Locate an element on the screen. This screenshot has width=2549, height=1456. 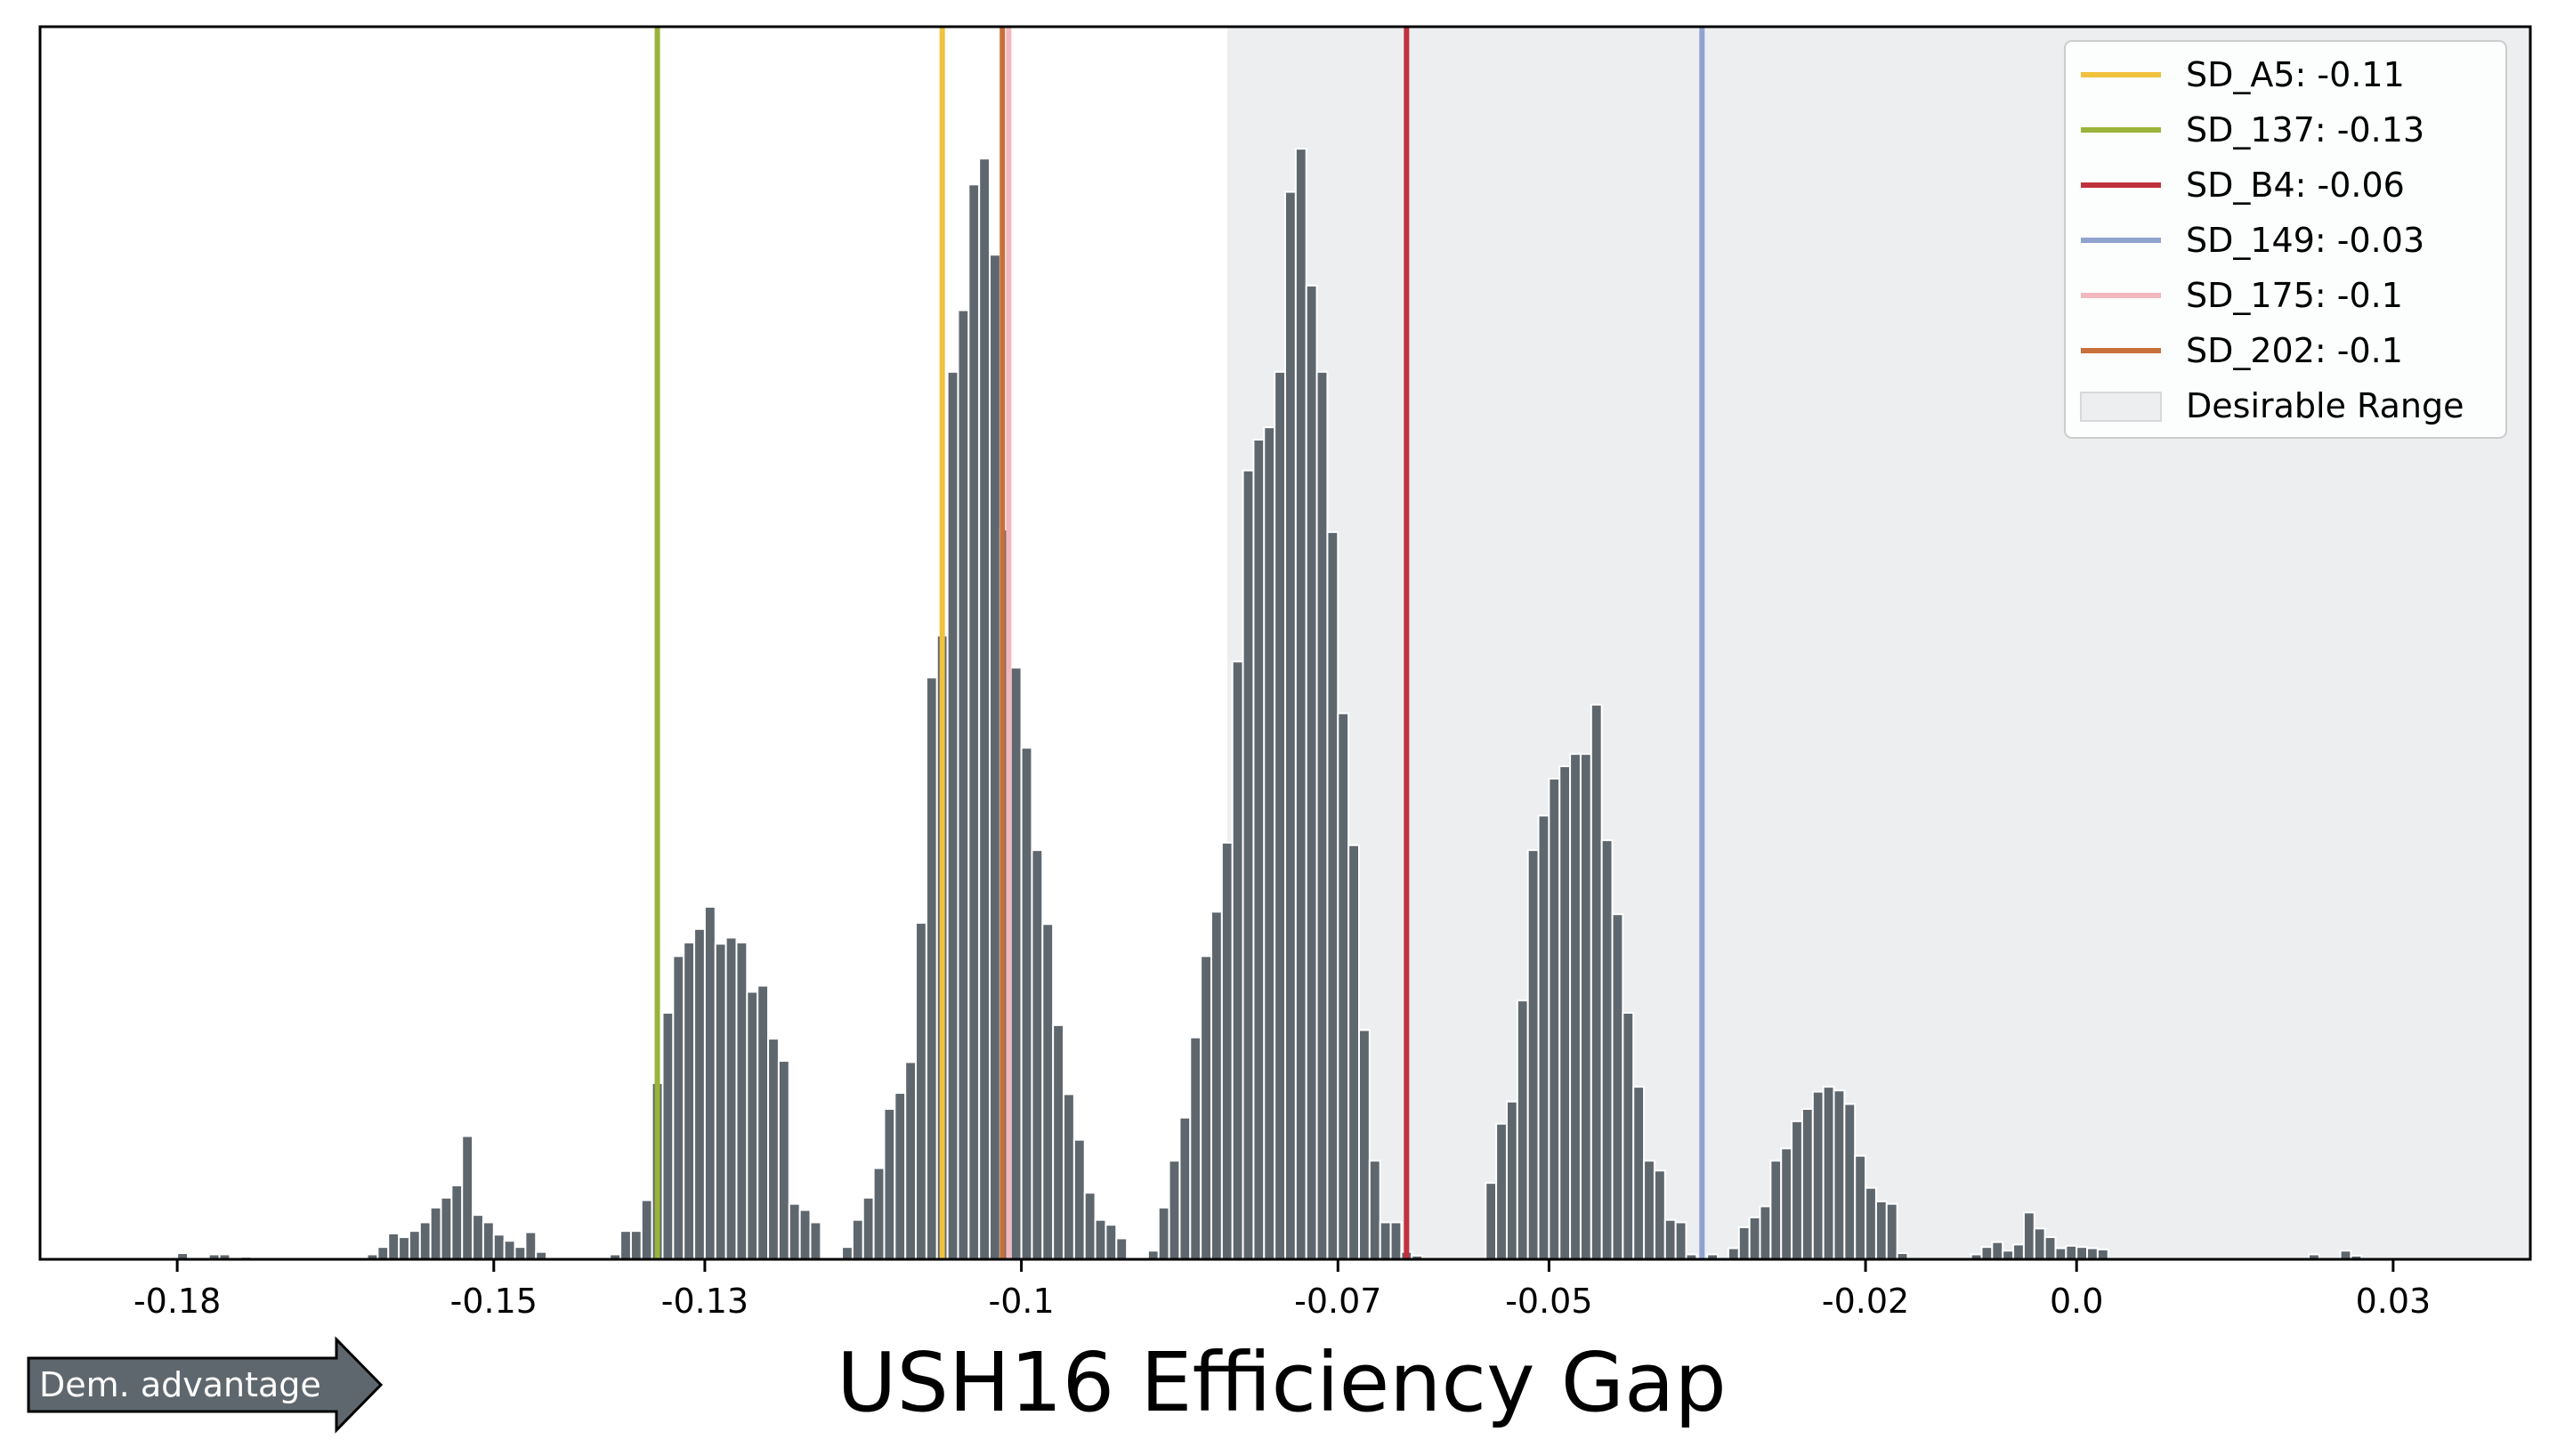
arrow-label: Dem. advantage is located at coordinates (180, 1384).